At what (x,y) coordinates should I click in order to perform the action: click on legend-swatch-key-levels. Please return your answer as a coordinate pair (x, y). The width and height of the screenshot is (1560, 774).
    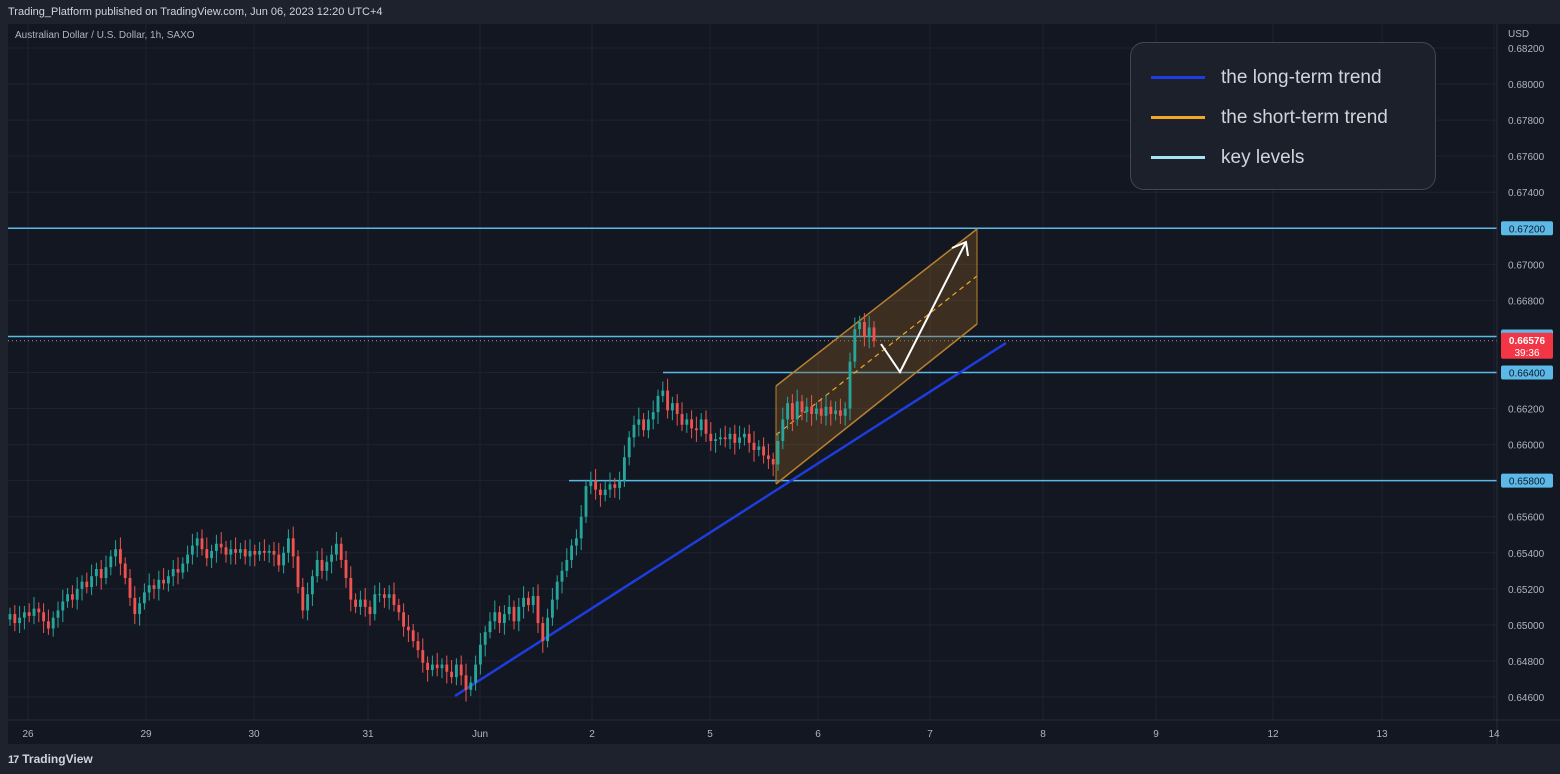
    Looking at the image, I should click on (1178, 157).